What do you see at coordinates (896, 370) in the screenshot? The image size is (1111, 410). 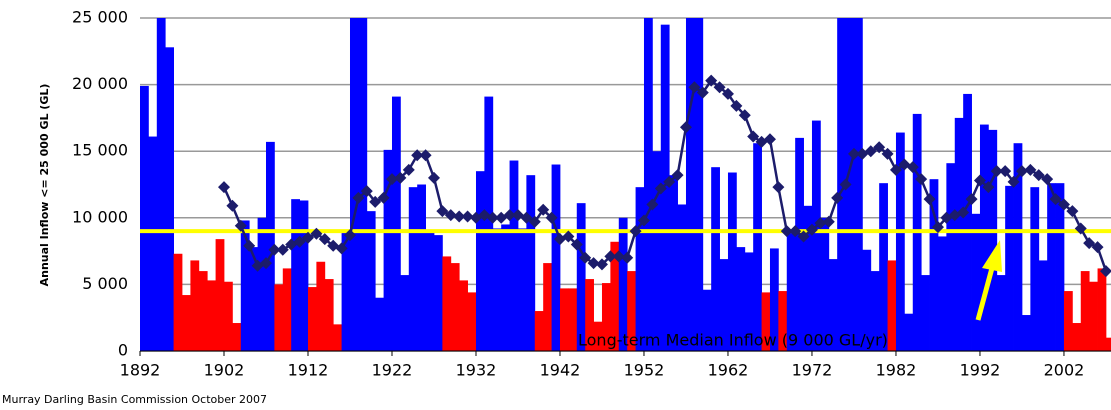 I see `x-tick-label: 1982` at bounding box center [896, 370].